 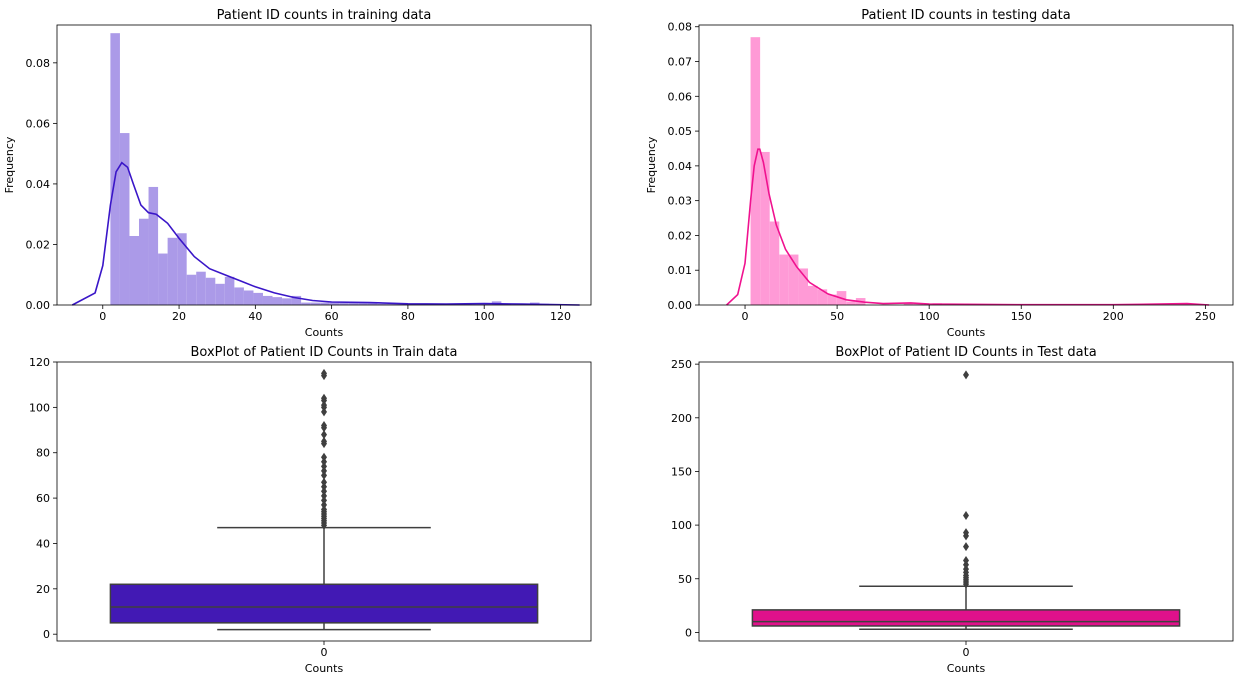 I want to click on y-tick-label: 20, so click(x=43, y=589).